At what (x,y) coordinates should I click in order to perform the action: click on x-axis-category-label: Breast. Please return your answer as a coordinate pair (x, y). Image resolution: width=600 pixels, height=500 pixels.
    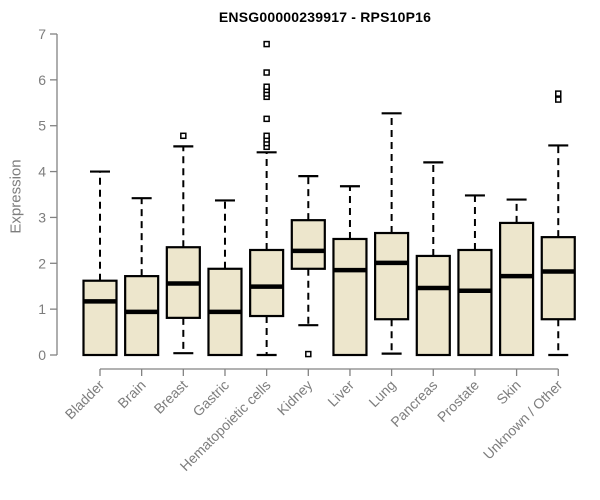
    Looking at the image, I should click on (171, 397).